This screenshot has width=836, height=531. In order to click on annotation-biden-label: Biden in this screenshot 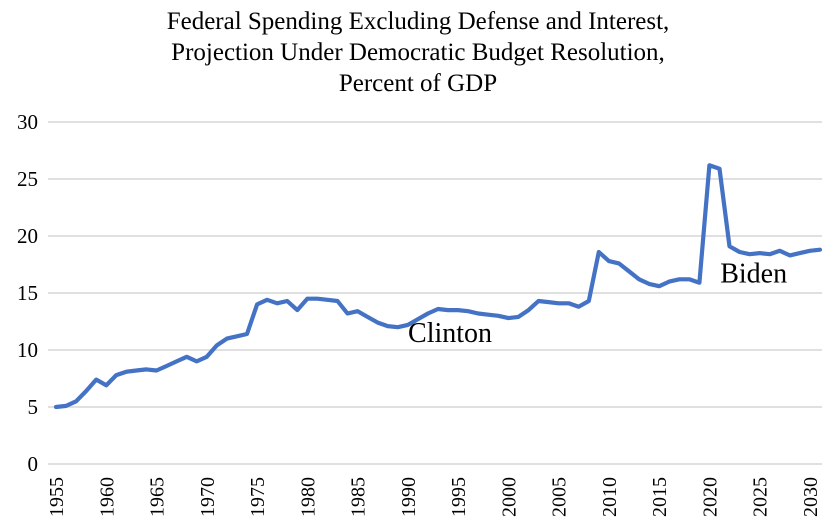, I will do `click(753, 273)`.